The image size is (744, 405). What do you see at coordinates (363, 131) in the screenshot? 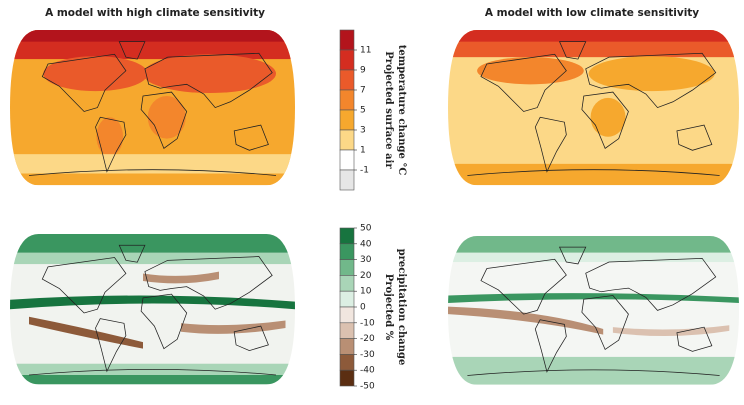
I see `tick-label: 3` at bounding box center [363, 131].